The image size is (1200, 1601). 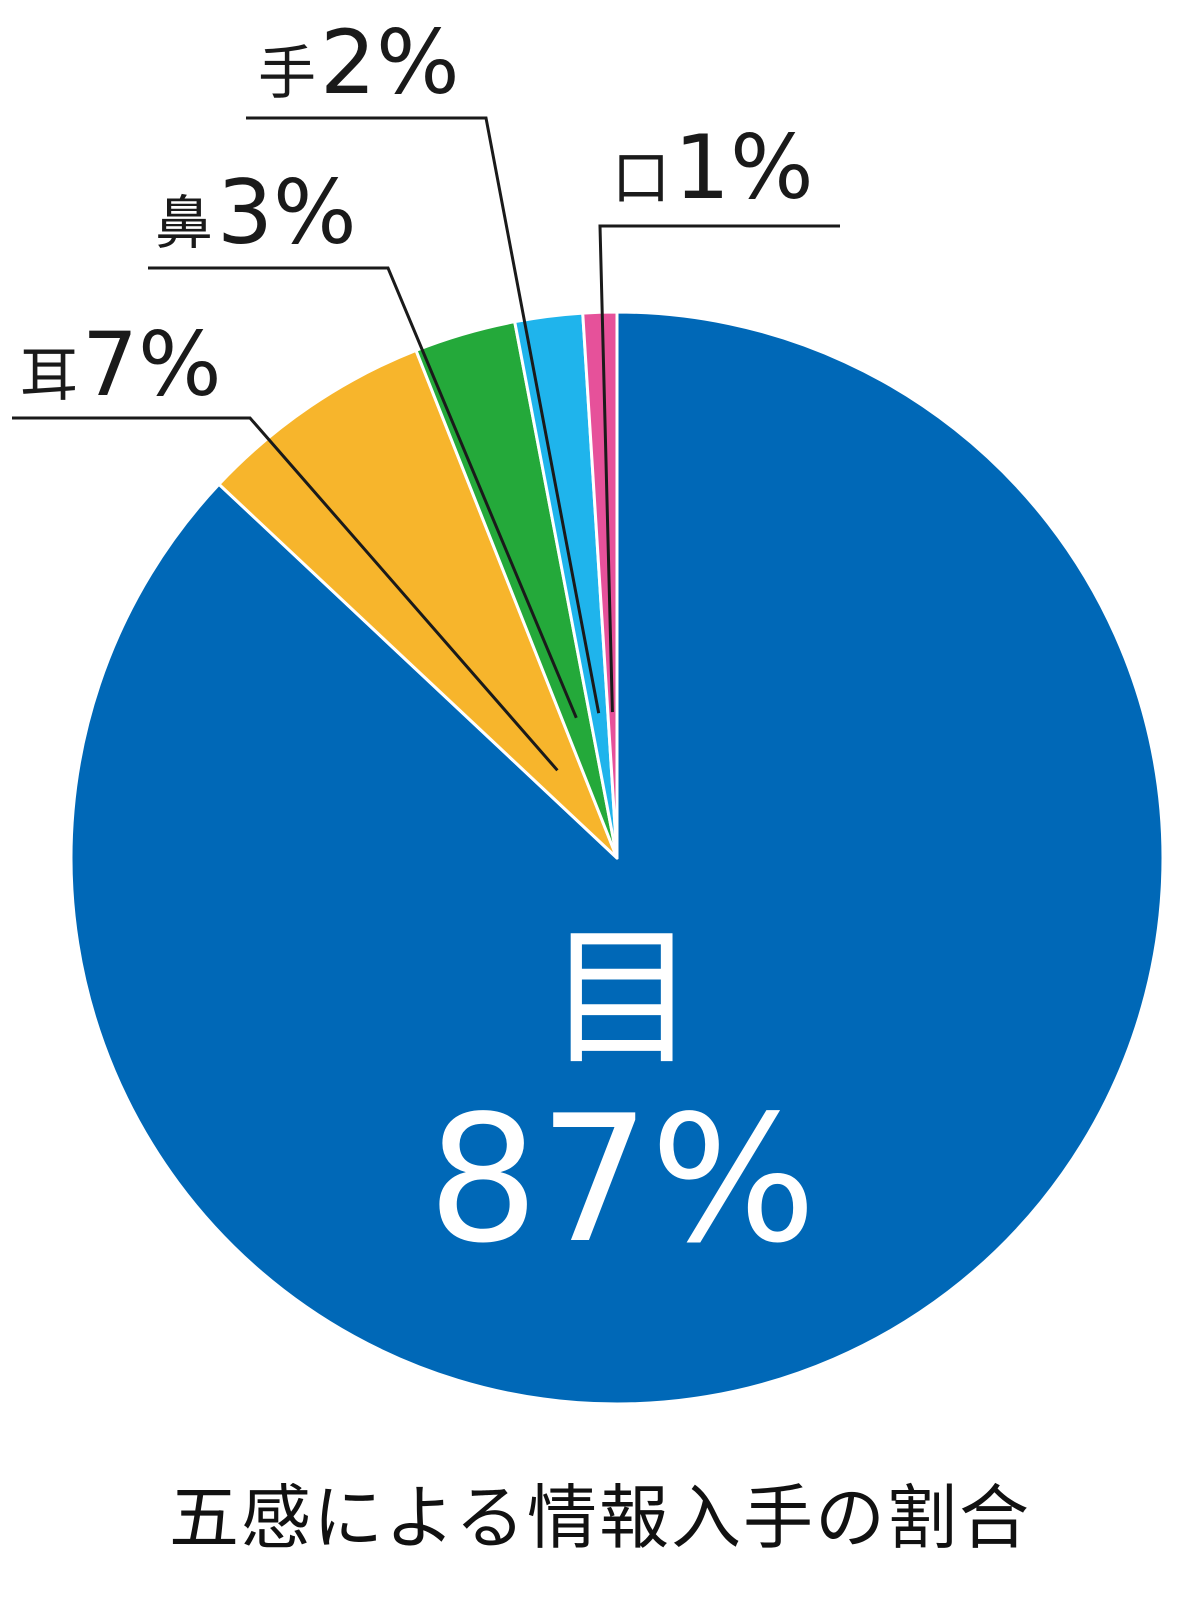 What do you see at coordinates (713, 167) in the screenshot?
I see `slice-label-4: 口1%` at bounding box center [713, 167].